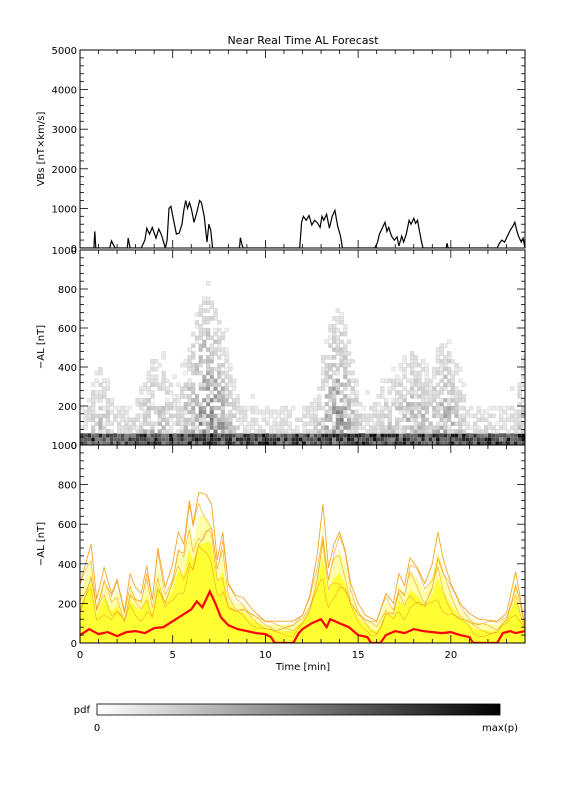  I want to click on x-tick-label: 20, so click(450, 655).